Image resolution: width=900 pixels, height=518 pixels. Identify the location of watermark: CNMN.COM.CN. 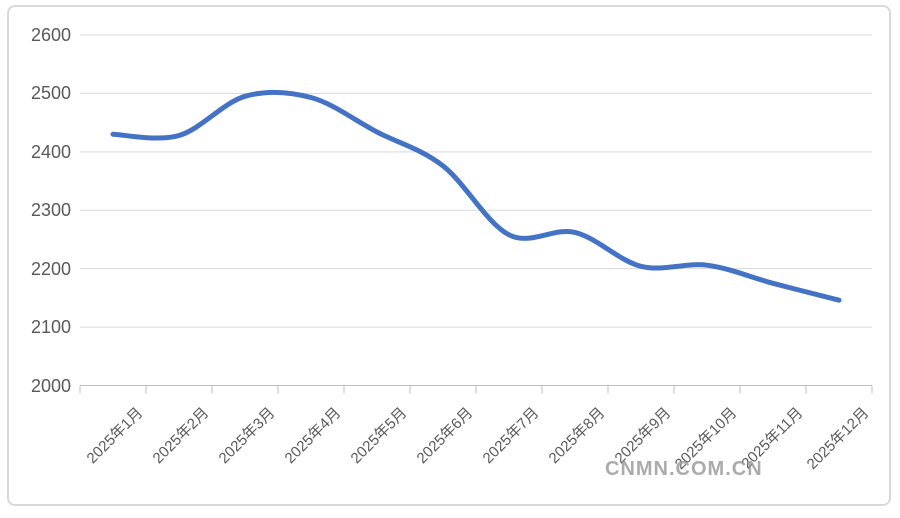
(684, 469).